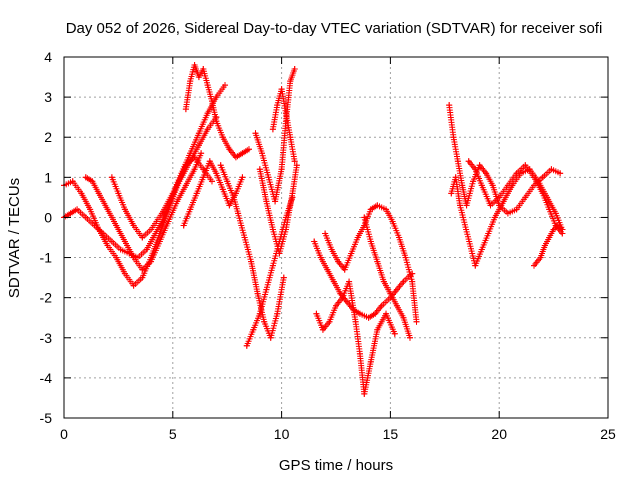  Describe the element at coordinates (48, 97) in the screenshot. I see `y-tick-label: 3` at that location.